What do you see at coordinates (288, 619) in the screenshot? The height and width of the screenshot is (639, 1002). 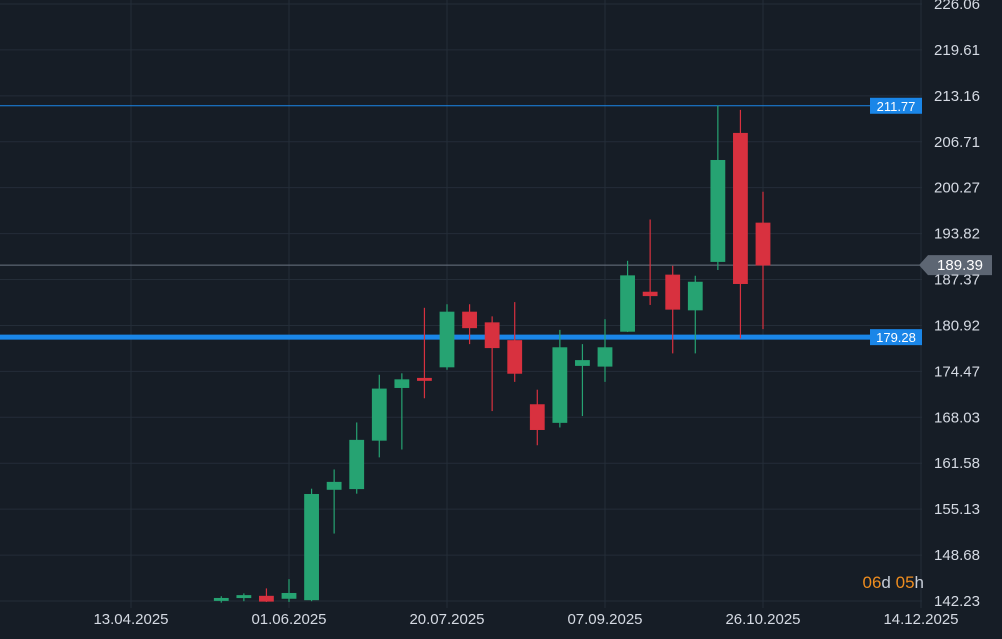 I see `x-tick-label: 01.06.2025` at bounding box center [288, 619].